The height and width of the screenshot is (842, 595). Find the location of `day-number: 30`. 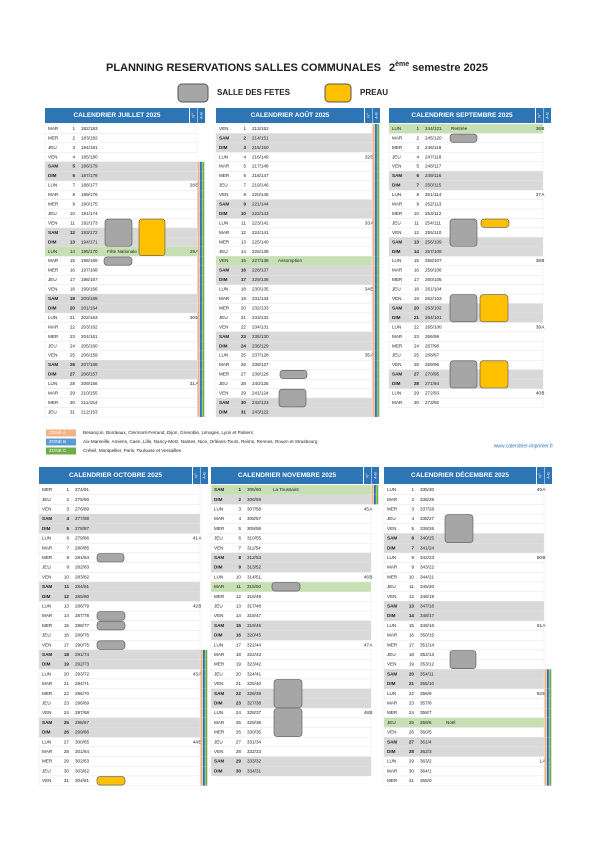

day-number: 30 is located at coordinates (67, 770).